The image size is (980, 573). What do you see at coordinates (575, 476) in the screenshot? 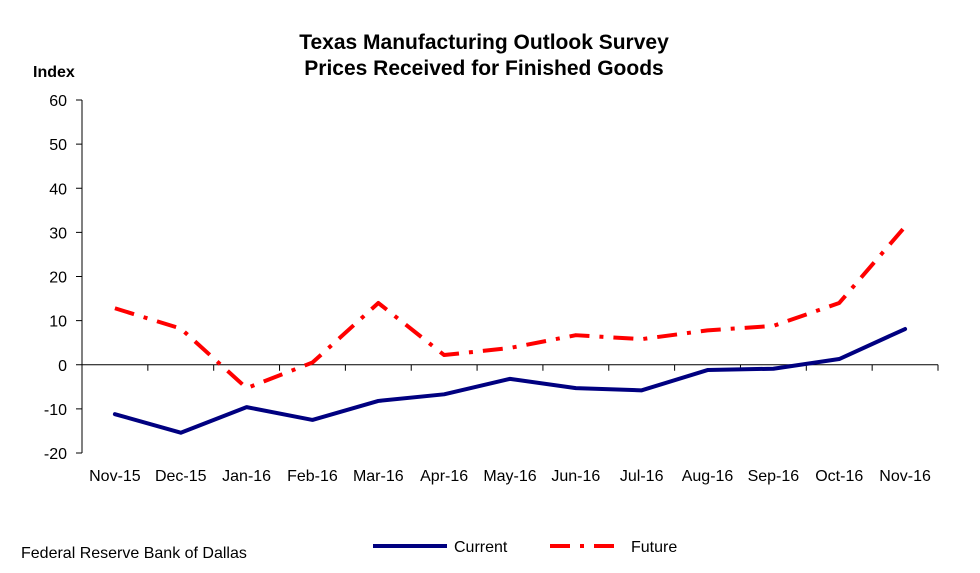
I see `x-tick-label: Jun-16` at bounding box center [575, 476].